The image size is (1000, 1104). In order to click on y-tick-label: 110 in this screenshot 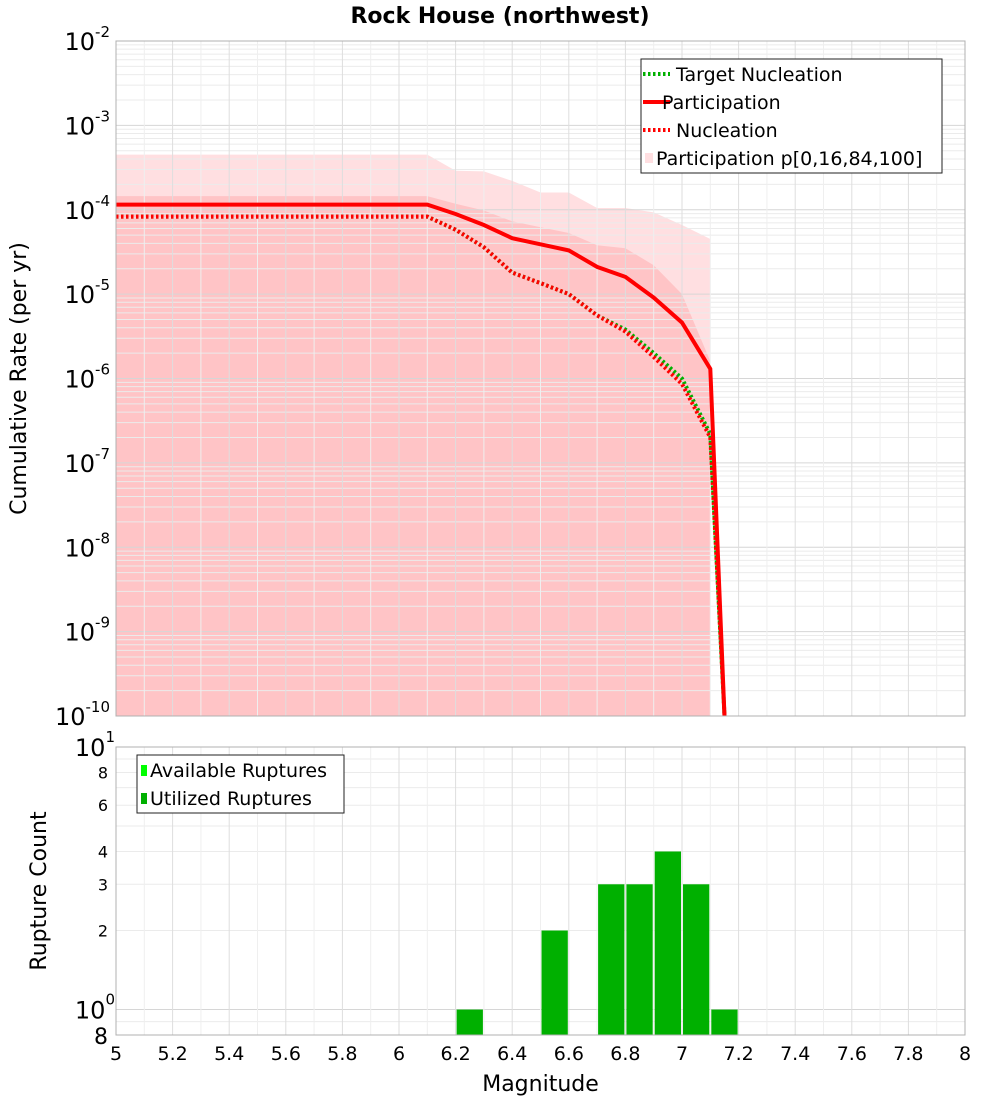, I will do `click(95, 745)`.